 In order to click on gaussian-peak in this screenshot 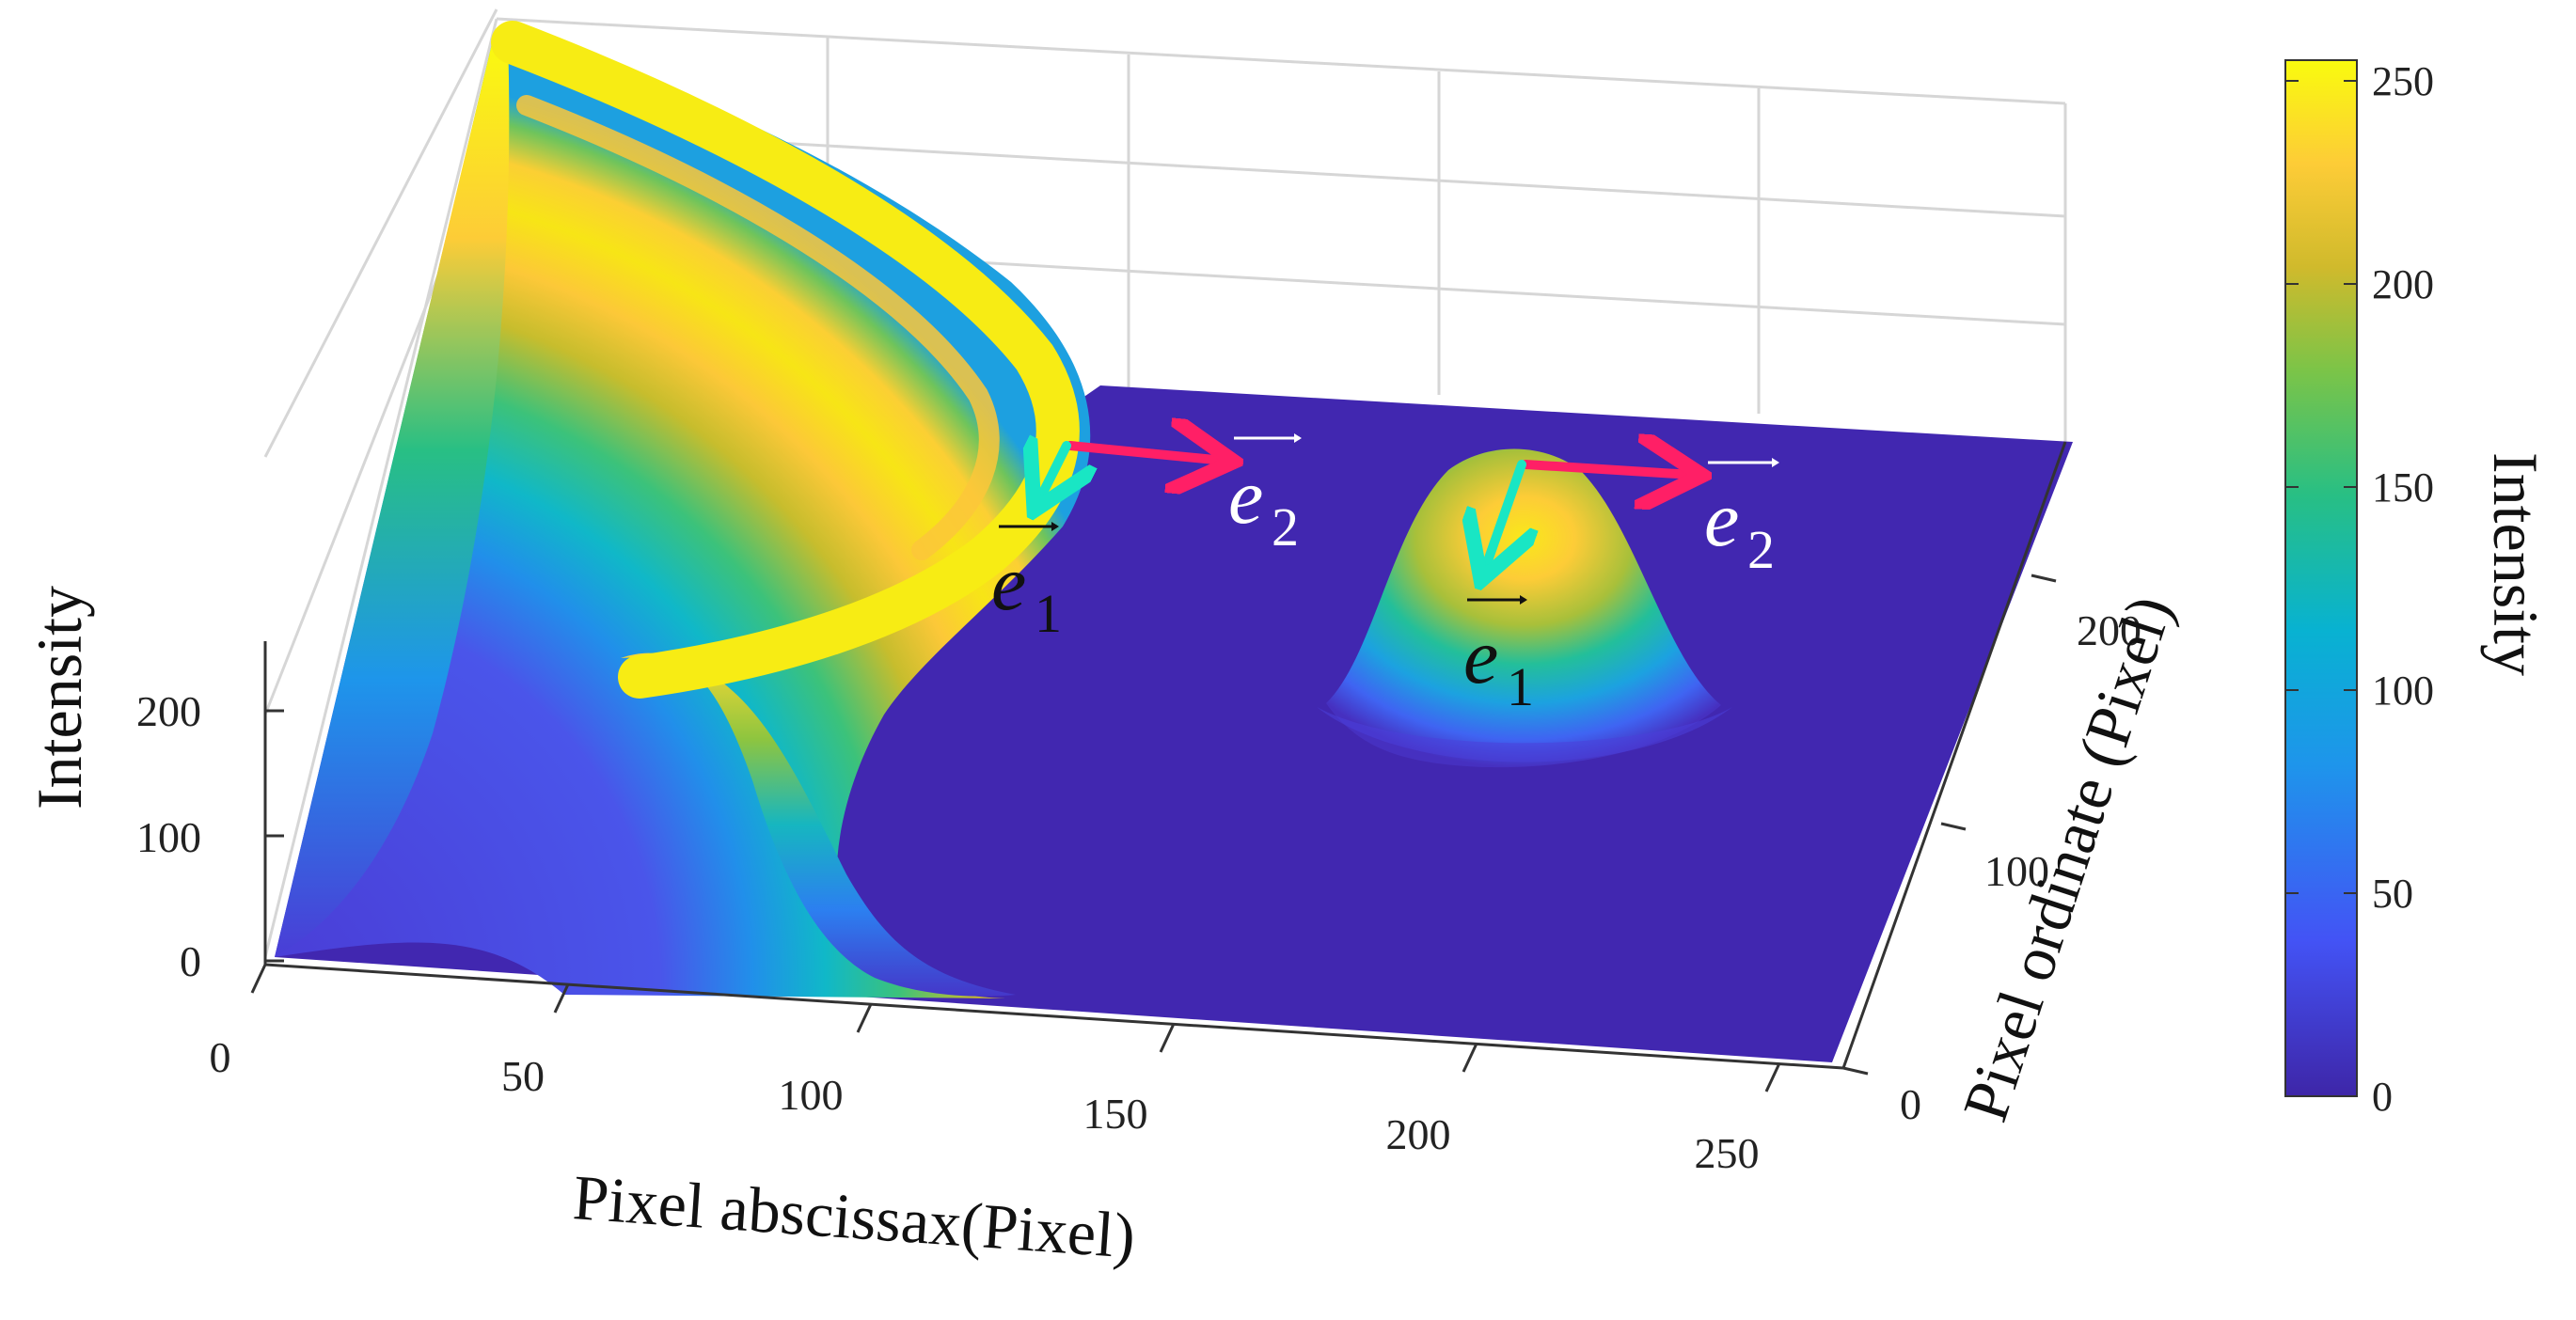, I will do `click(1523, 608)`.